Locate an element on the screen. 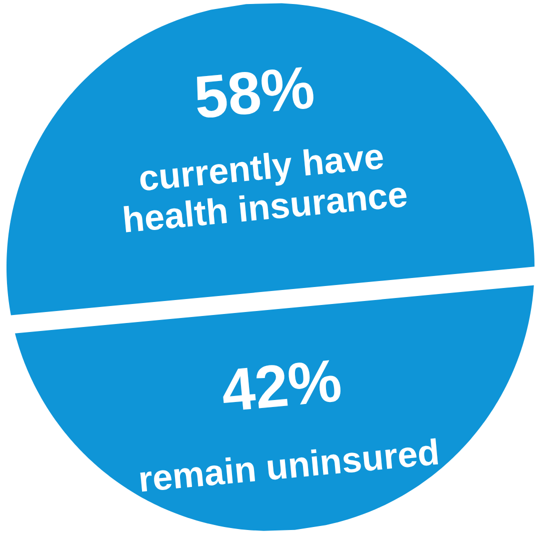  data-label: 58% is located at coordinates (254, 93).